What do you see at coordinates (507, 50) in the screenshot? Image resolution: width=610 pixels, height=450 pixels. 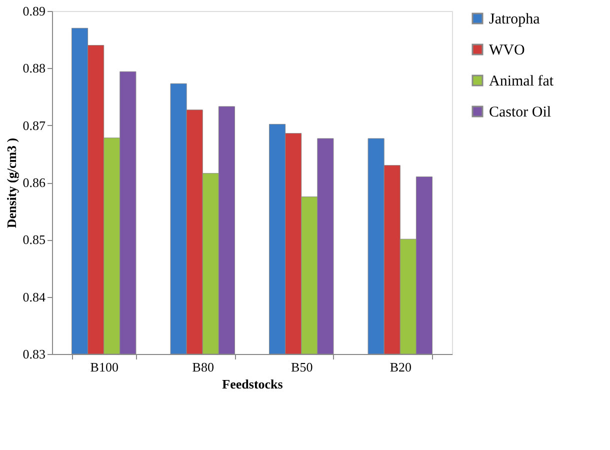 I see `legend-label: WVO` at bounding box center [507, 50].